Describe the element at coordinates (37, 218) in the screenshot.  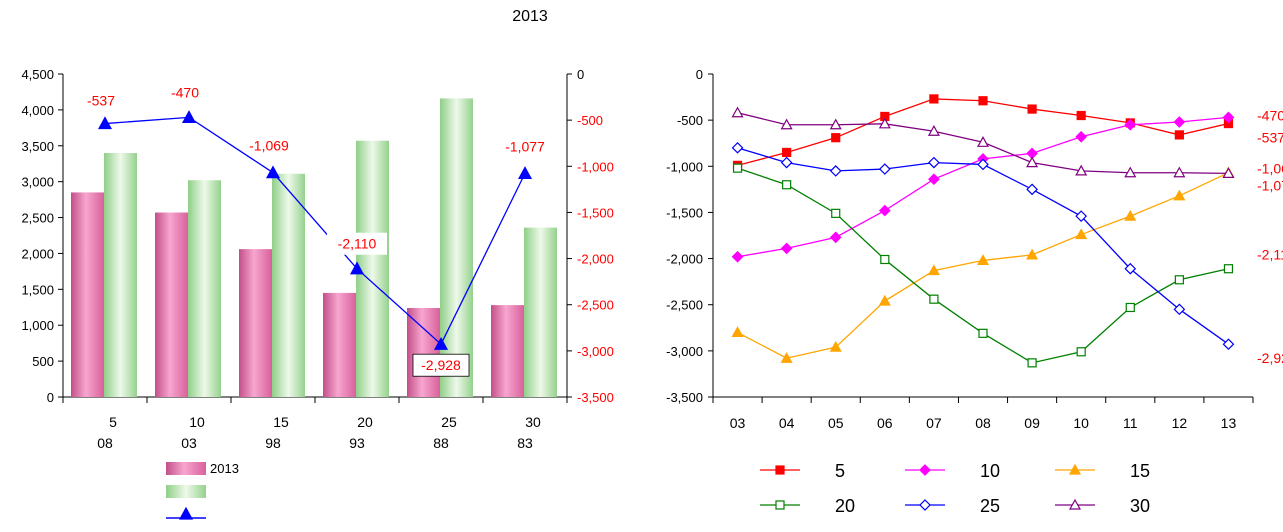
I see `y-tick-label: 2,500` at that location.